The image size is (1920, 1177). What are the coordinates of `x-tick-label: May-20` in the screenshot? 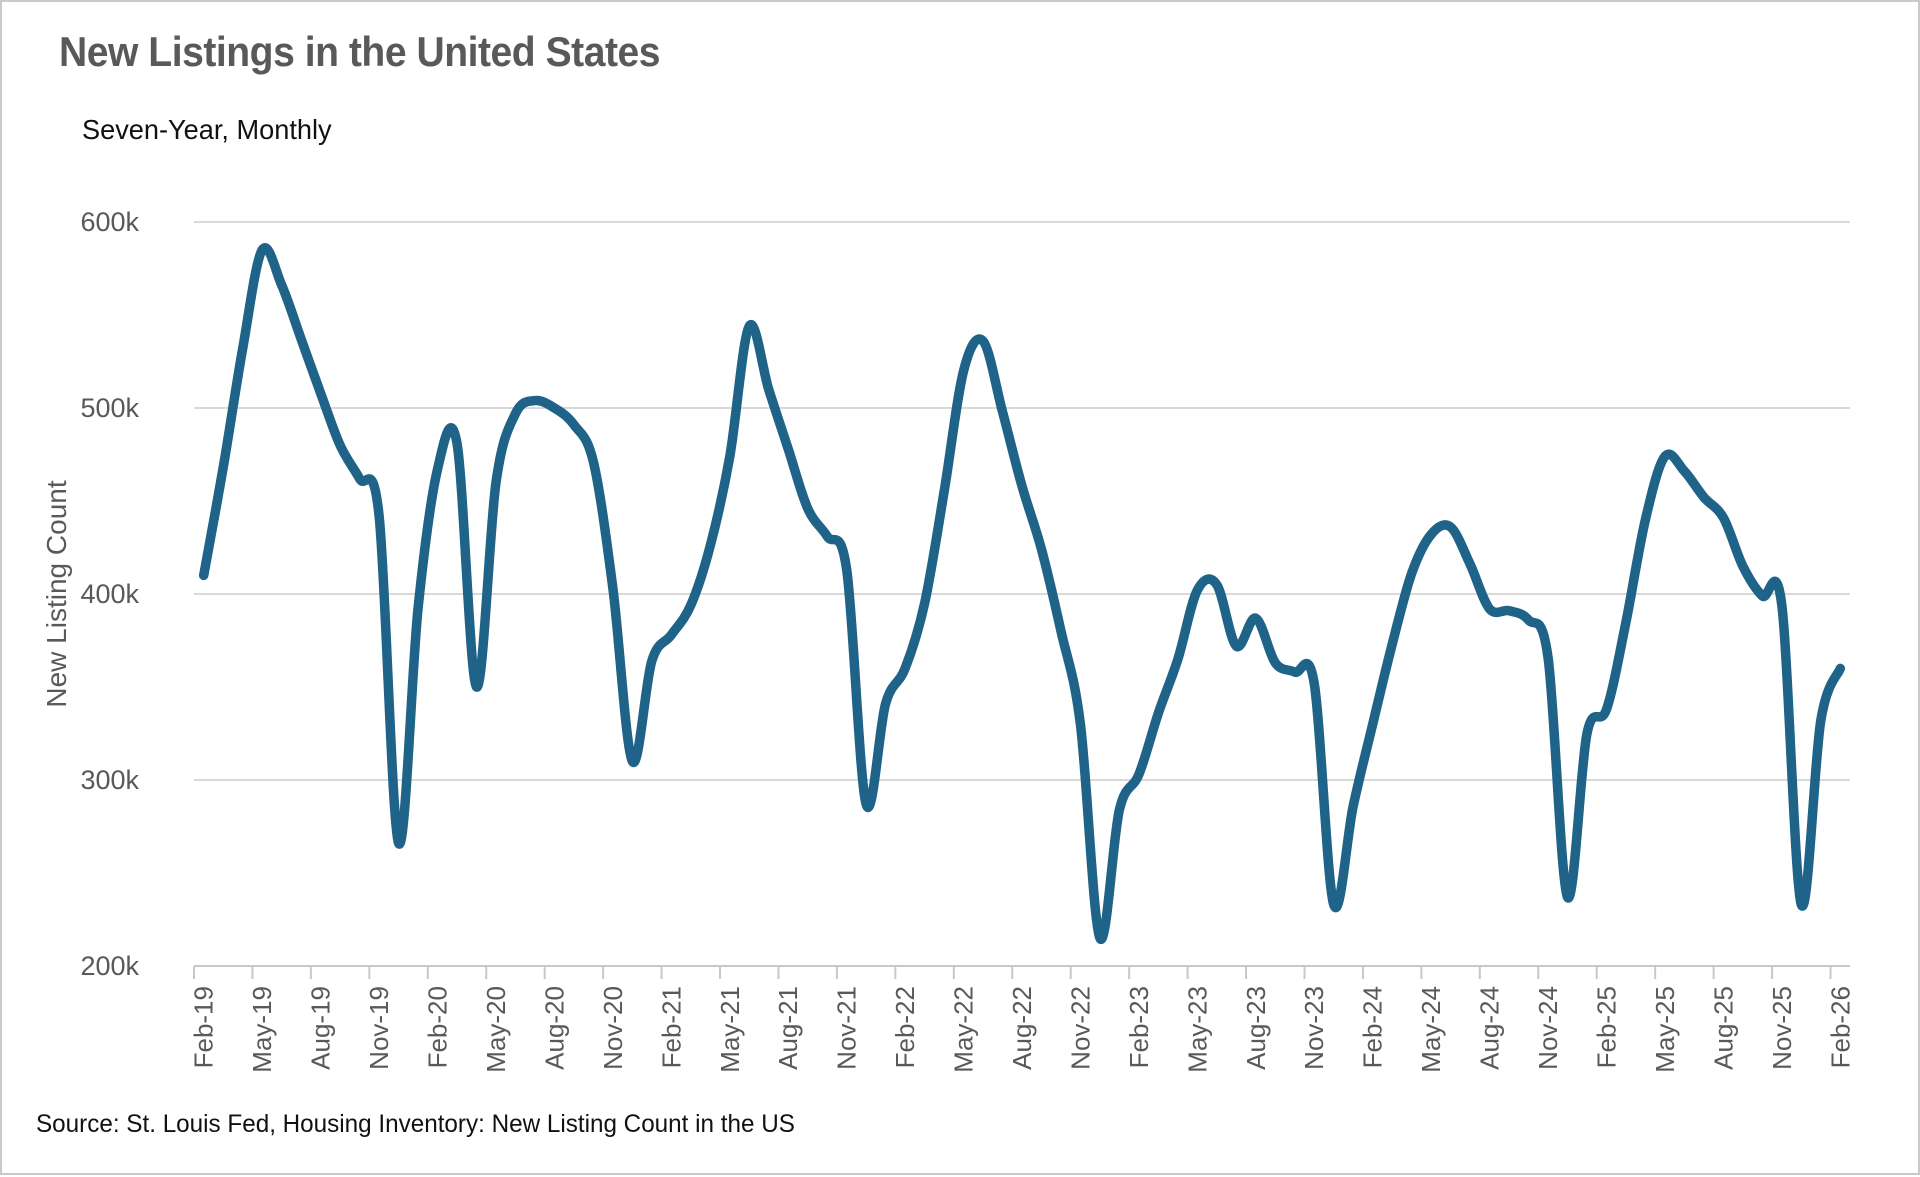 It's located at (496, 1029).